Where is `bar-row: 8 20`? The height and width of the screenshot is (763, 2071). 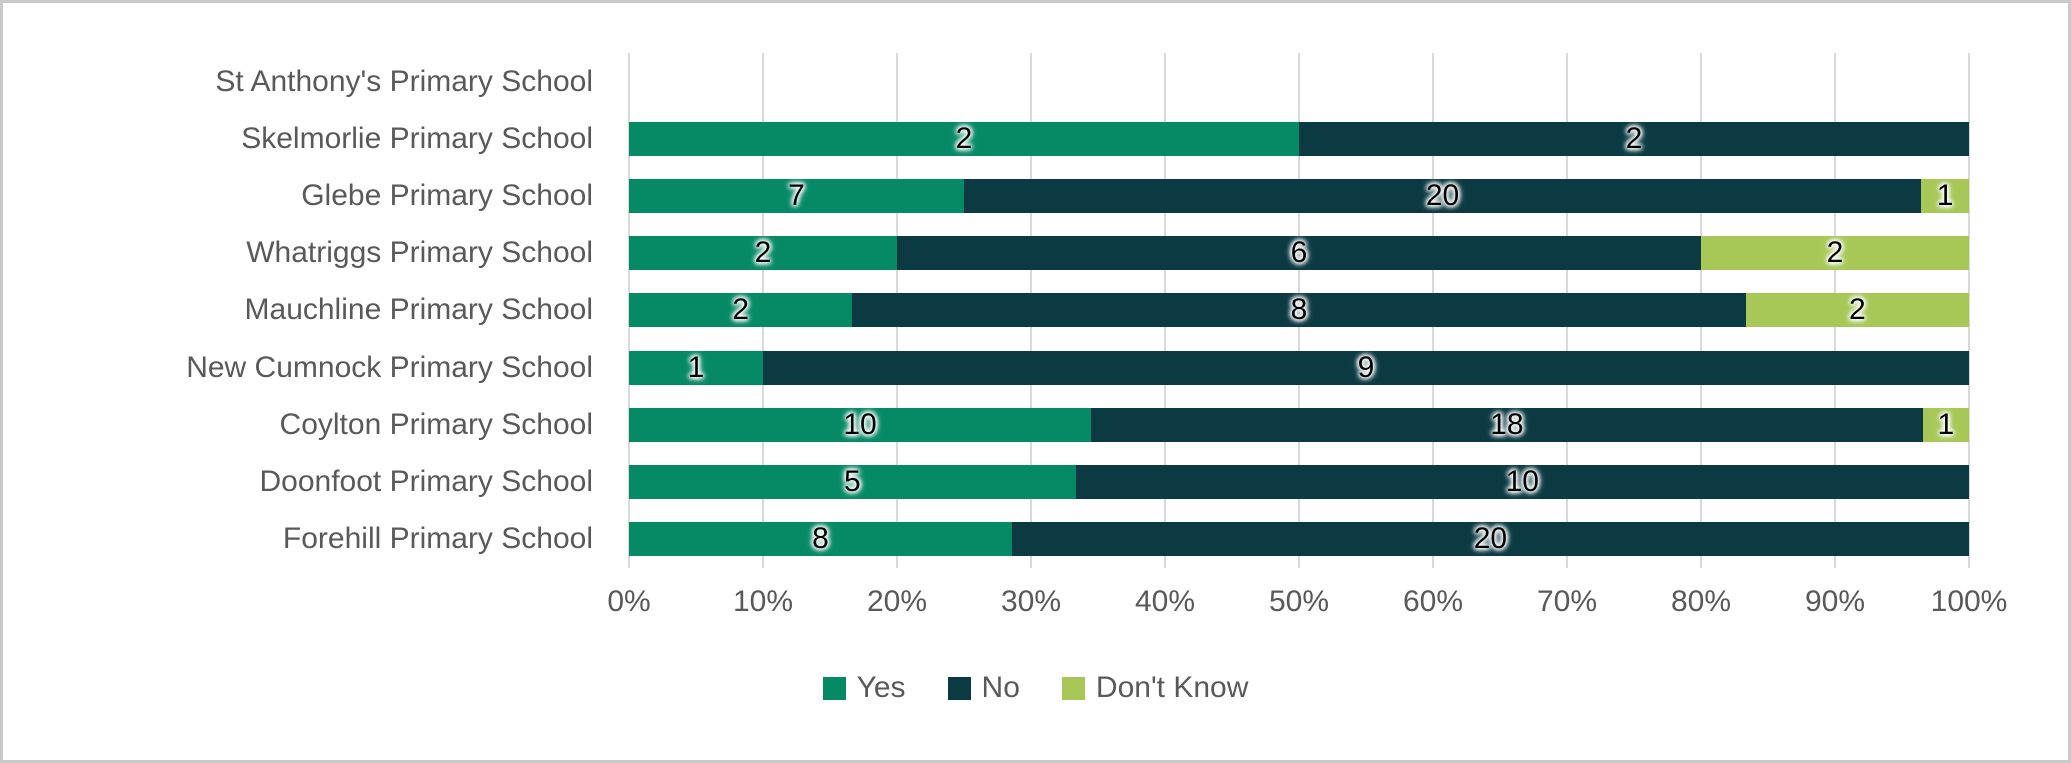 bar-row: 8 20 is located at coordinates (1299, 539).